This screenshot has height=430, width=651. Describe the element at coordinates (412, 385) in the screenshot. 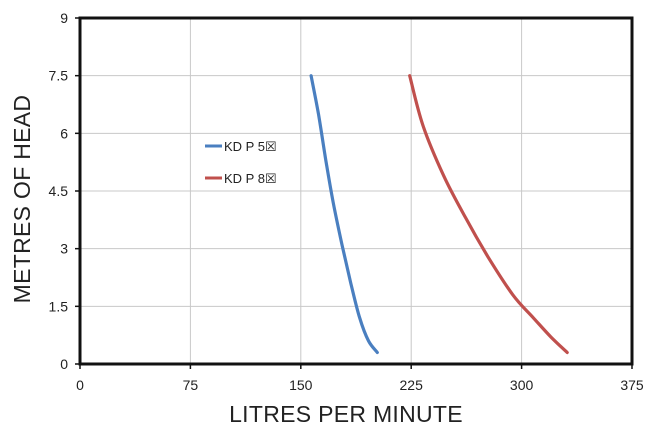

I see `x-tick-label: 225` at that location.